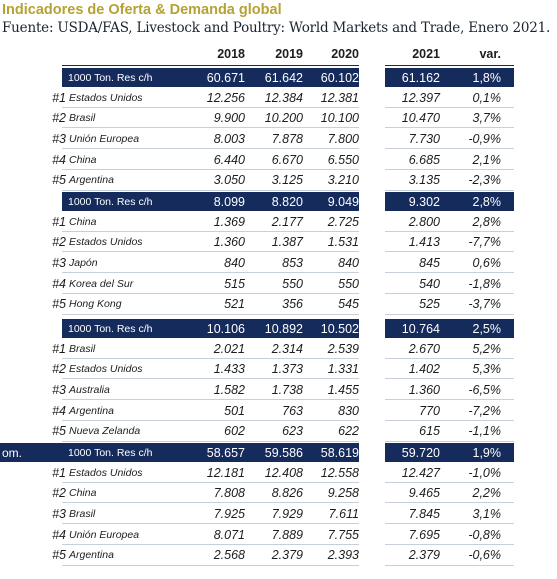  Describe the element at coordinates (287, 159) in the screenshot. I see `value-cell: 6.670` at that location.